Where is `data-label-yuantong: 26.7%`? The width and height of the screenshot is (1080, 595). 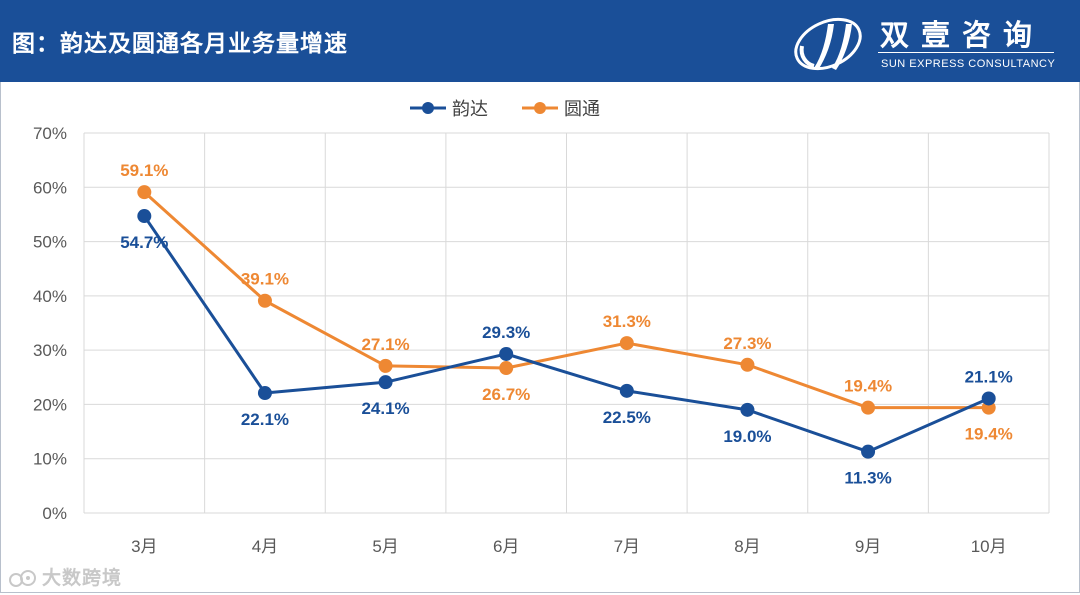
data-label-yuantong: 26.7% is located at coordinates (506, 394).